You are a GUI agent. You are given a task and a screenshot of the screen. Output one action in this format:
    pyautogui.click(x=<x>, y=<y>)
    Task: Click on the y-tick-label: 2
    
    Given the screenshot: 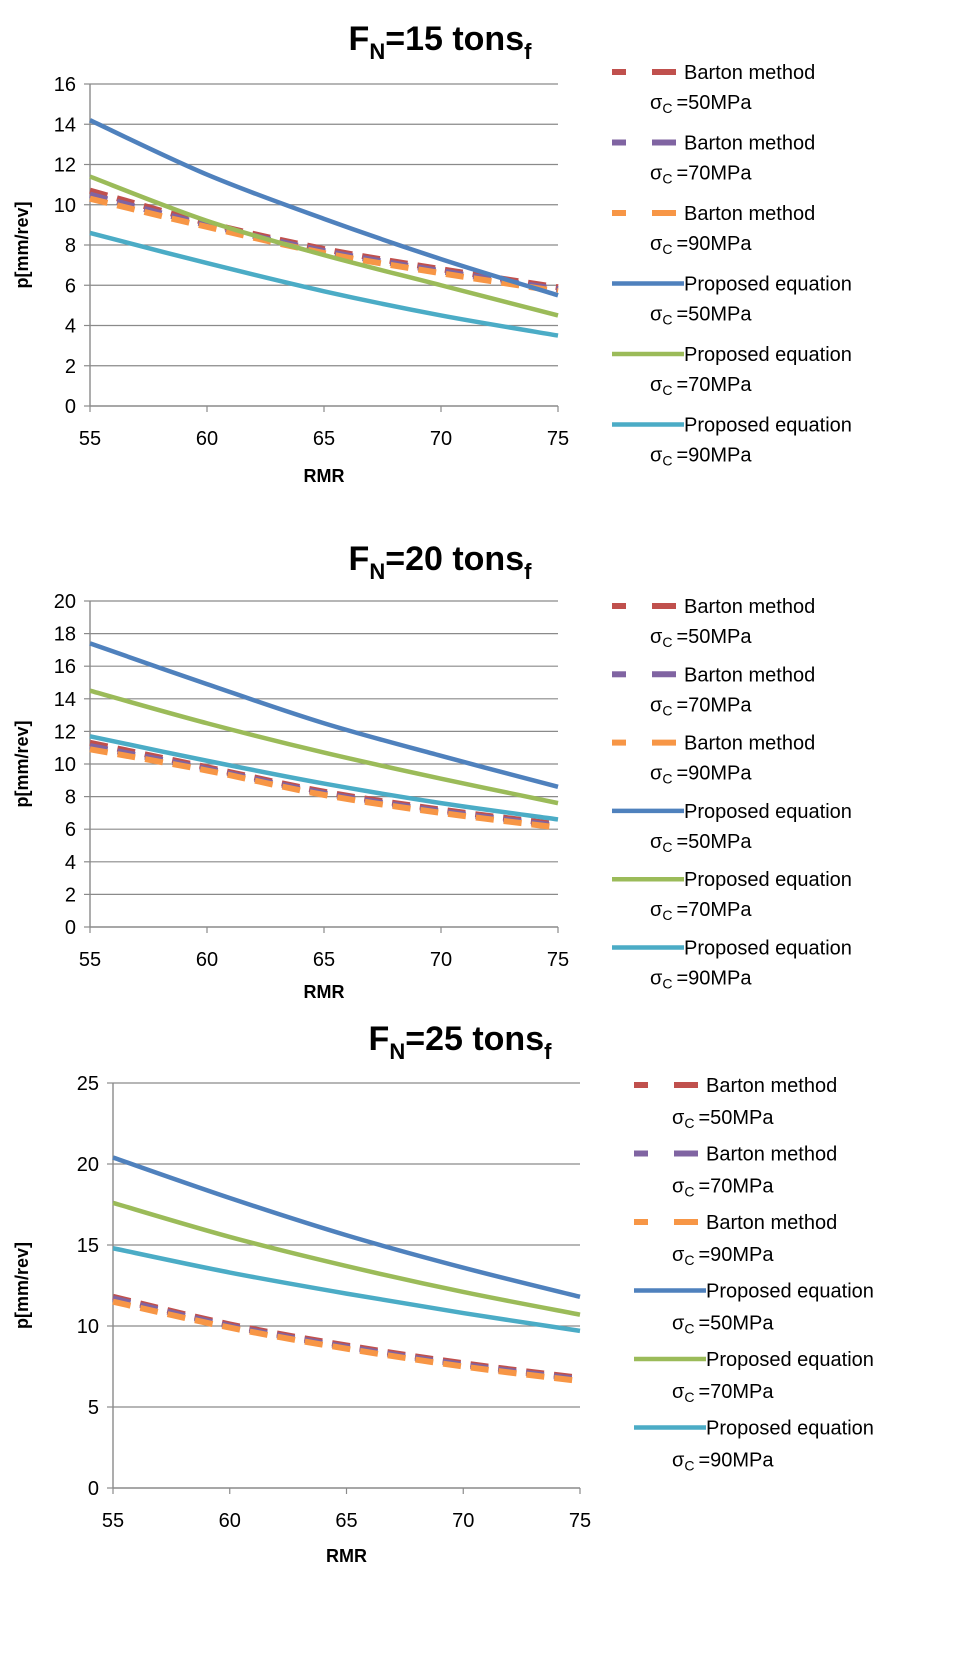 What is the action you would take?
    pyautogui.click(x=70, y=895)
    